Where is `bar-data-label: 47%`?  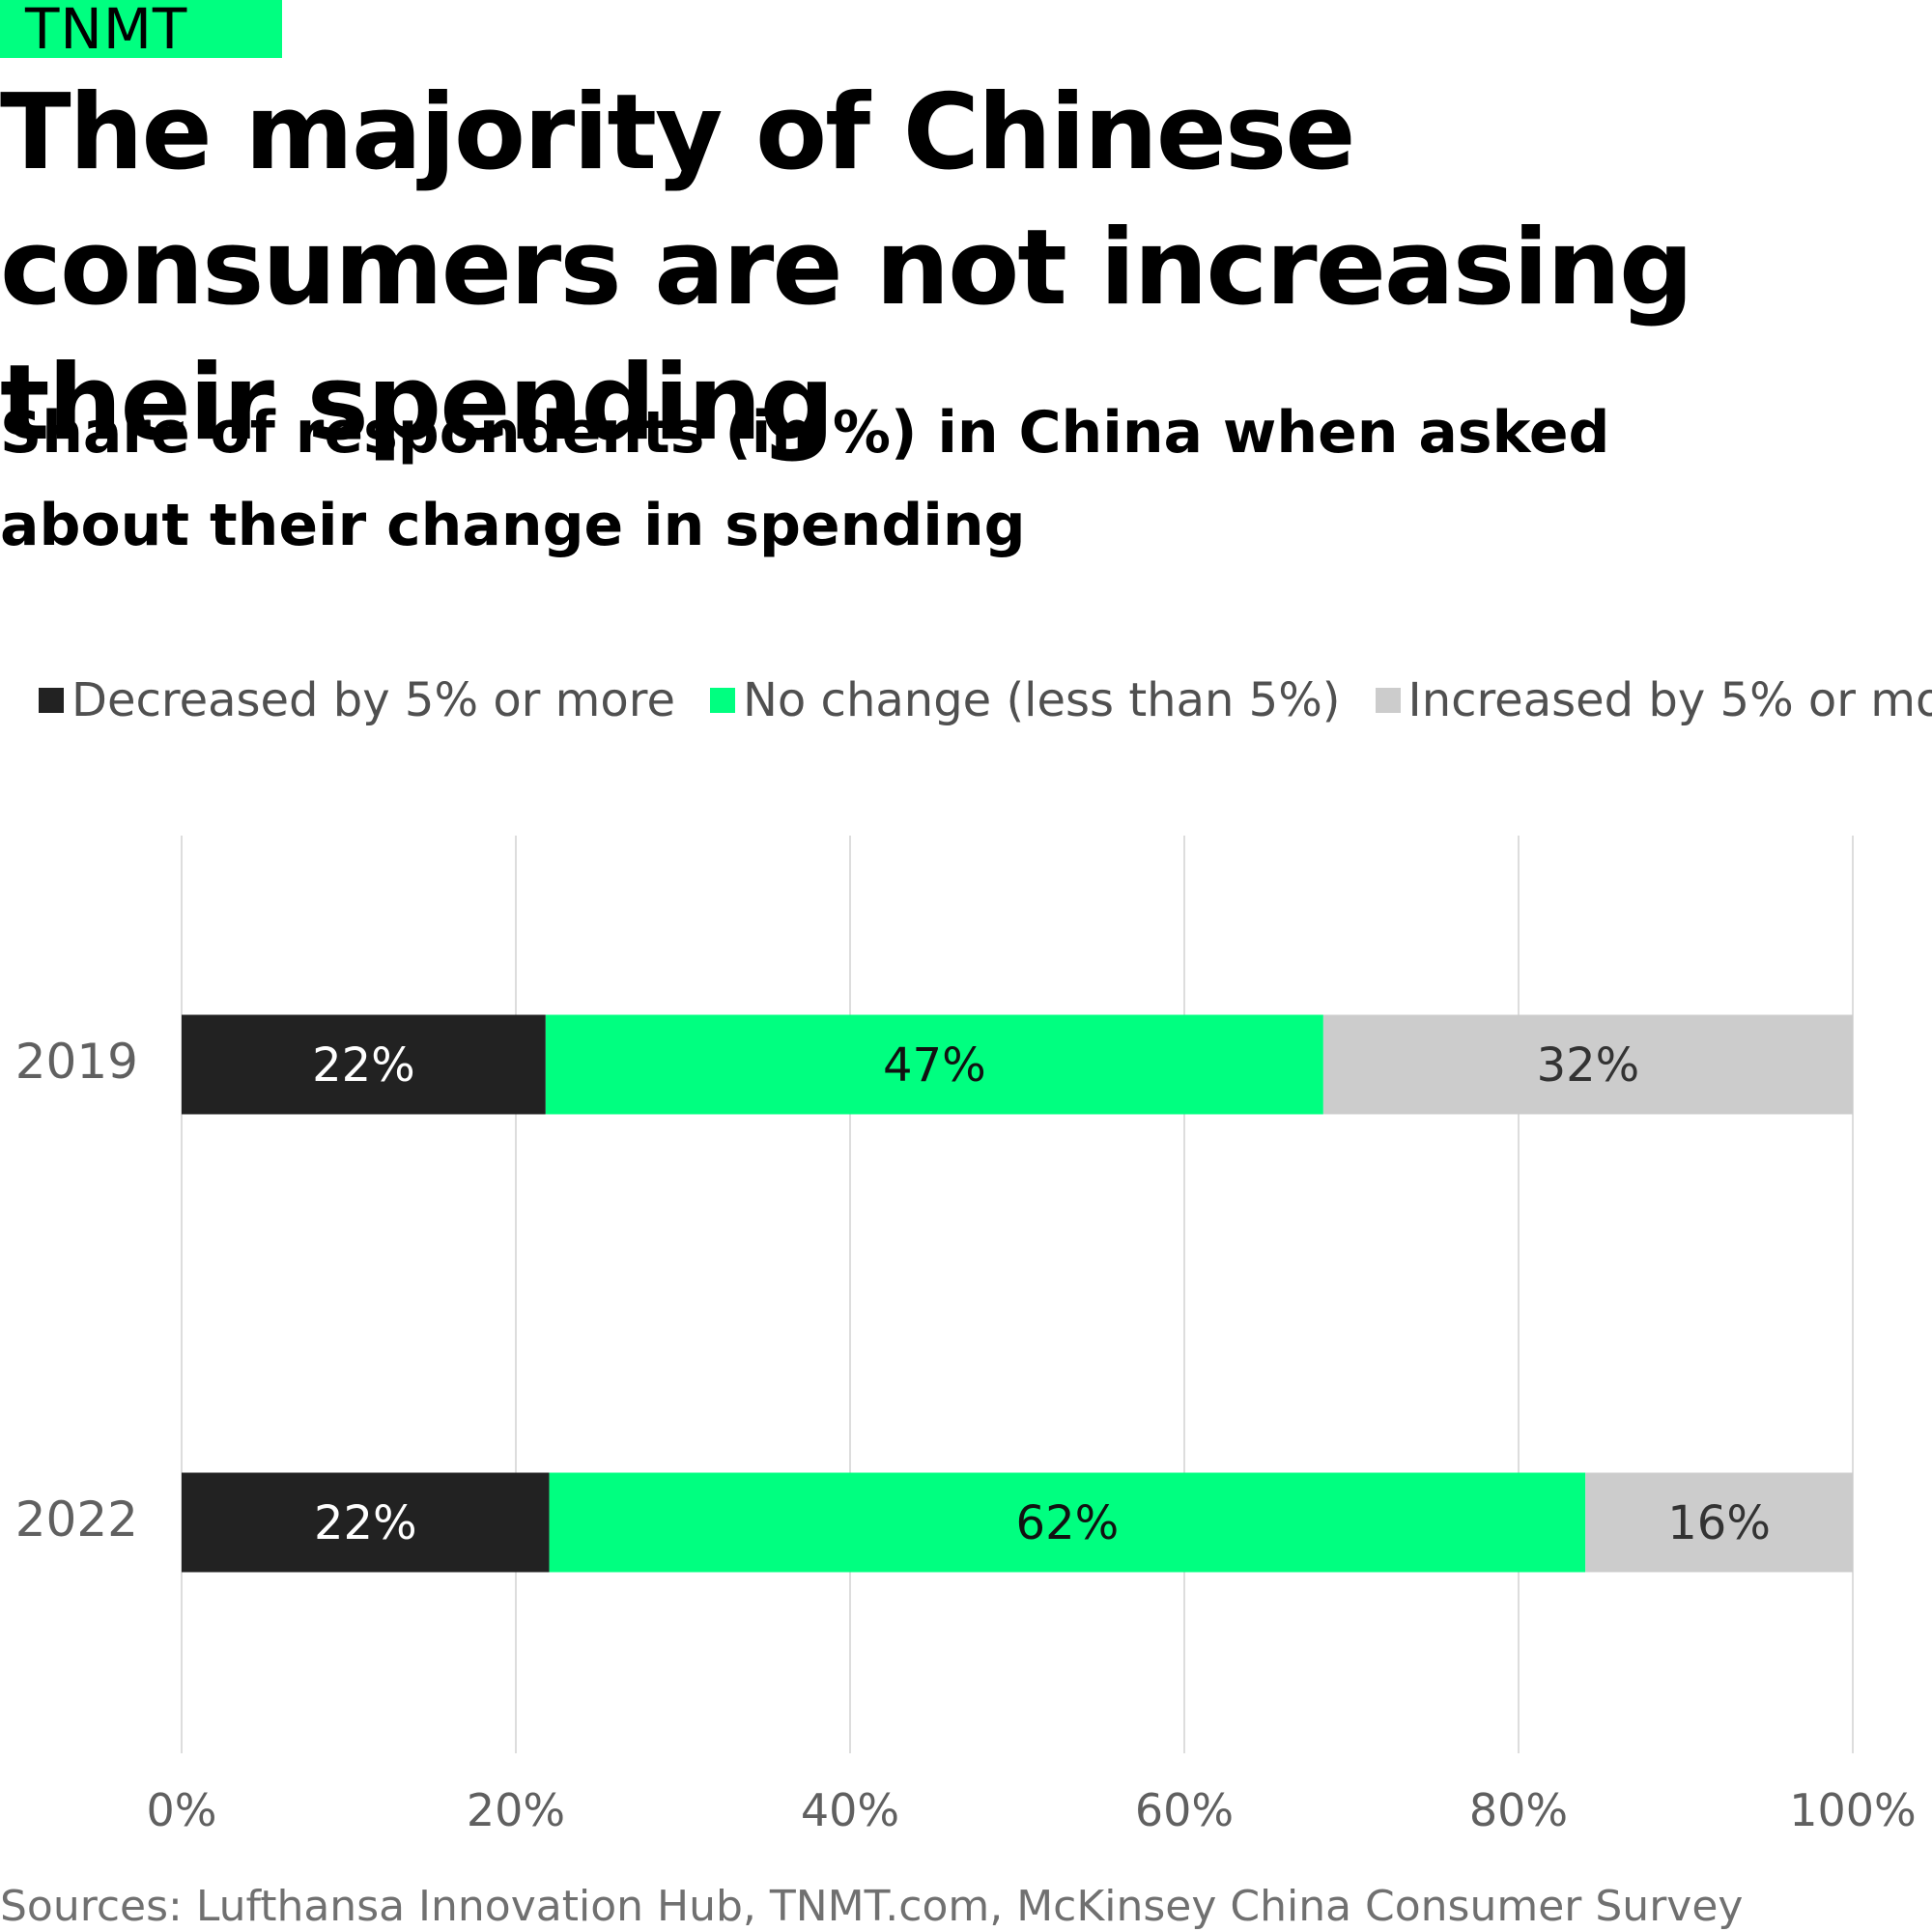 bar-data-label: 47% is located at coordinates (934, 1065).